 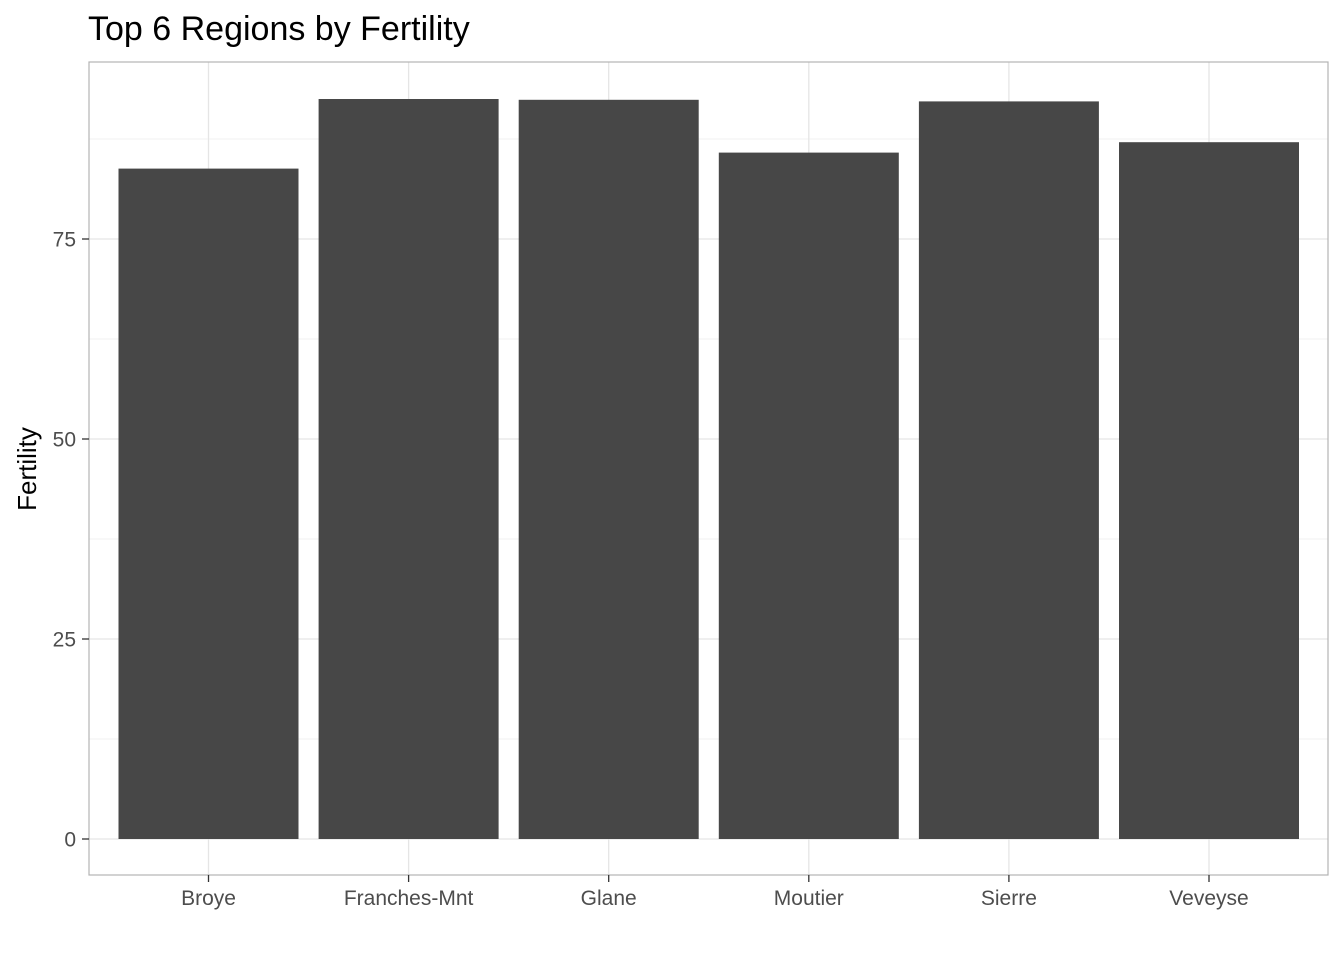 I want to click on y-tick-label: 0, so click(x=70, y=840).